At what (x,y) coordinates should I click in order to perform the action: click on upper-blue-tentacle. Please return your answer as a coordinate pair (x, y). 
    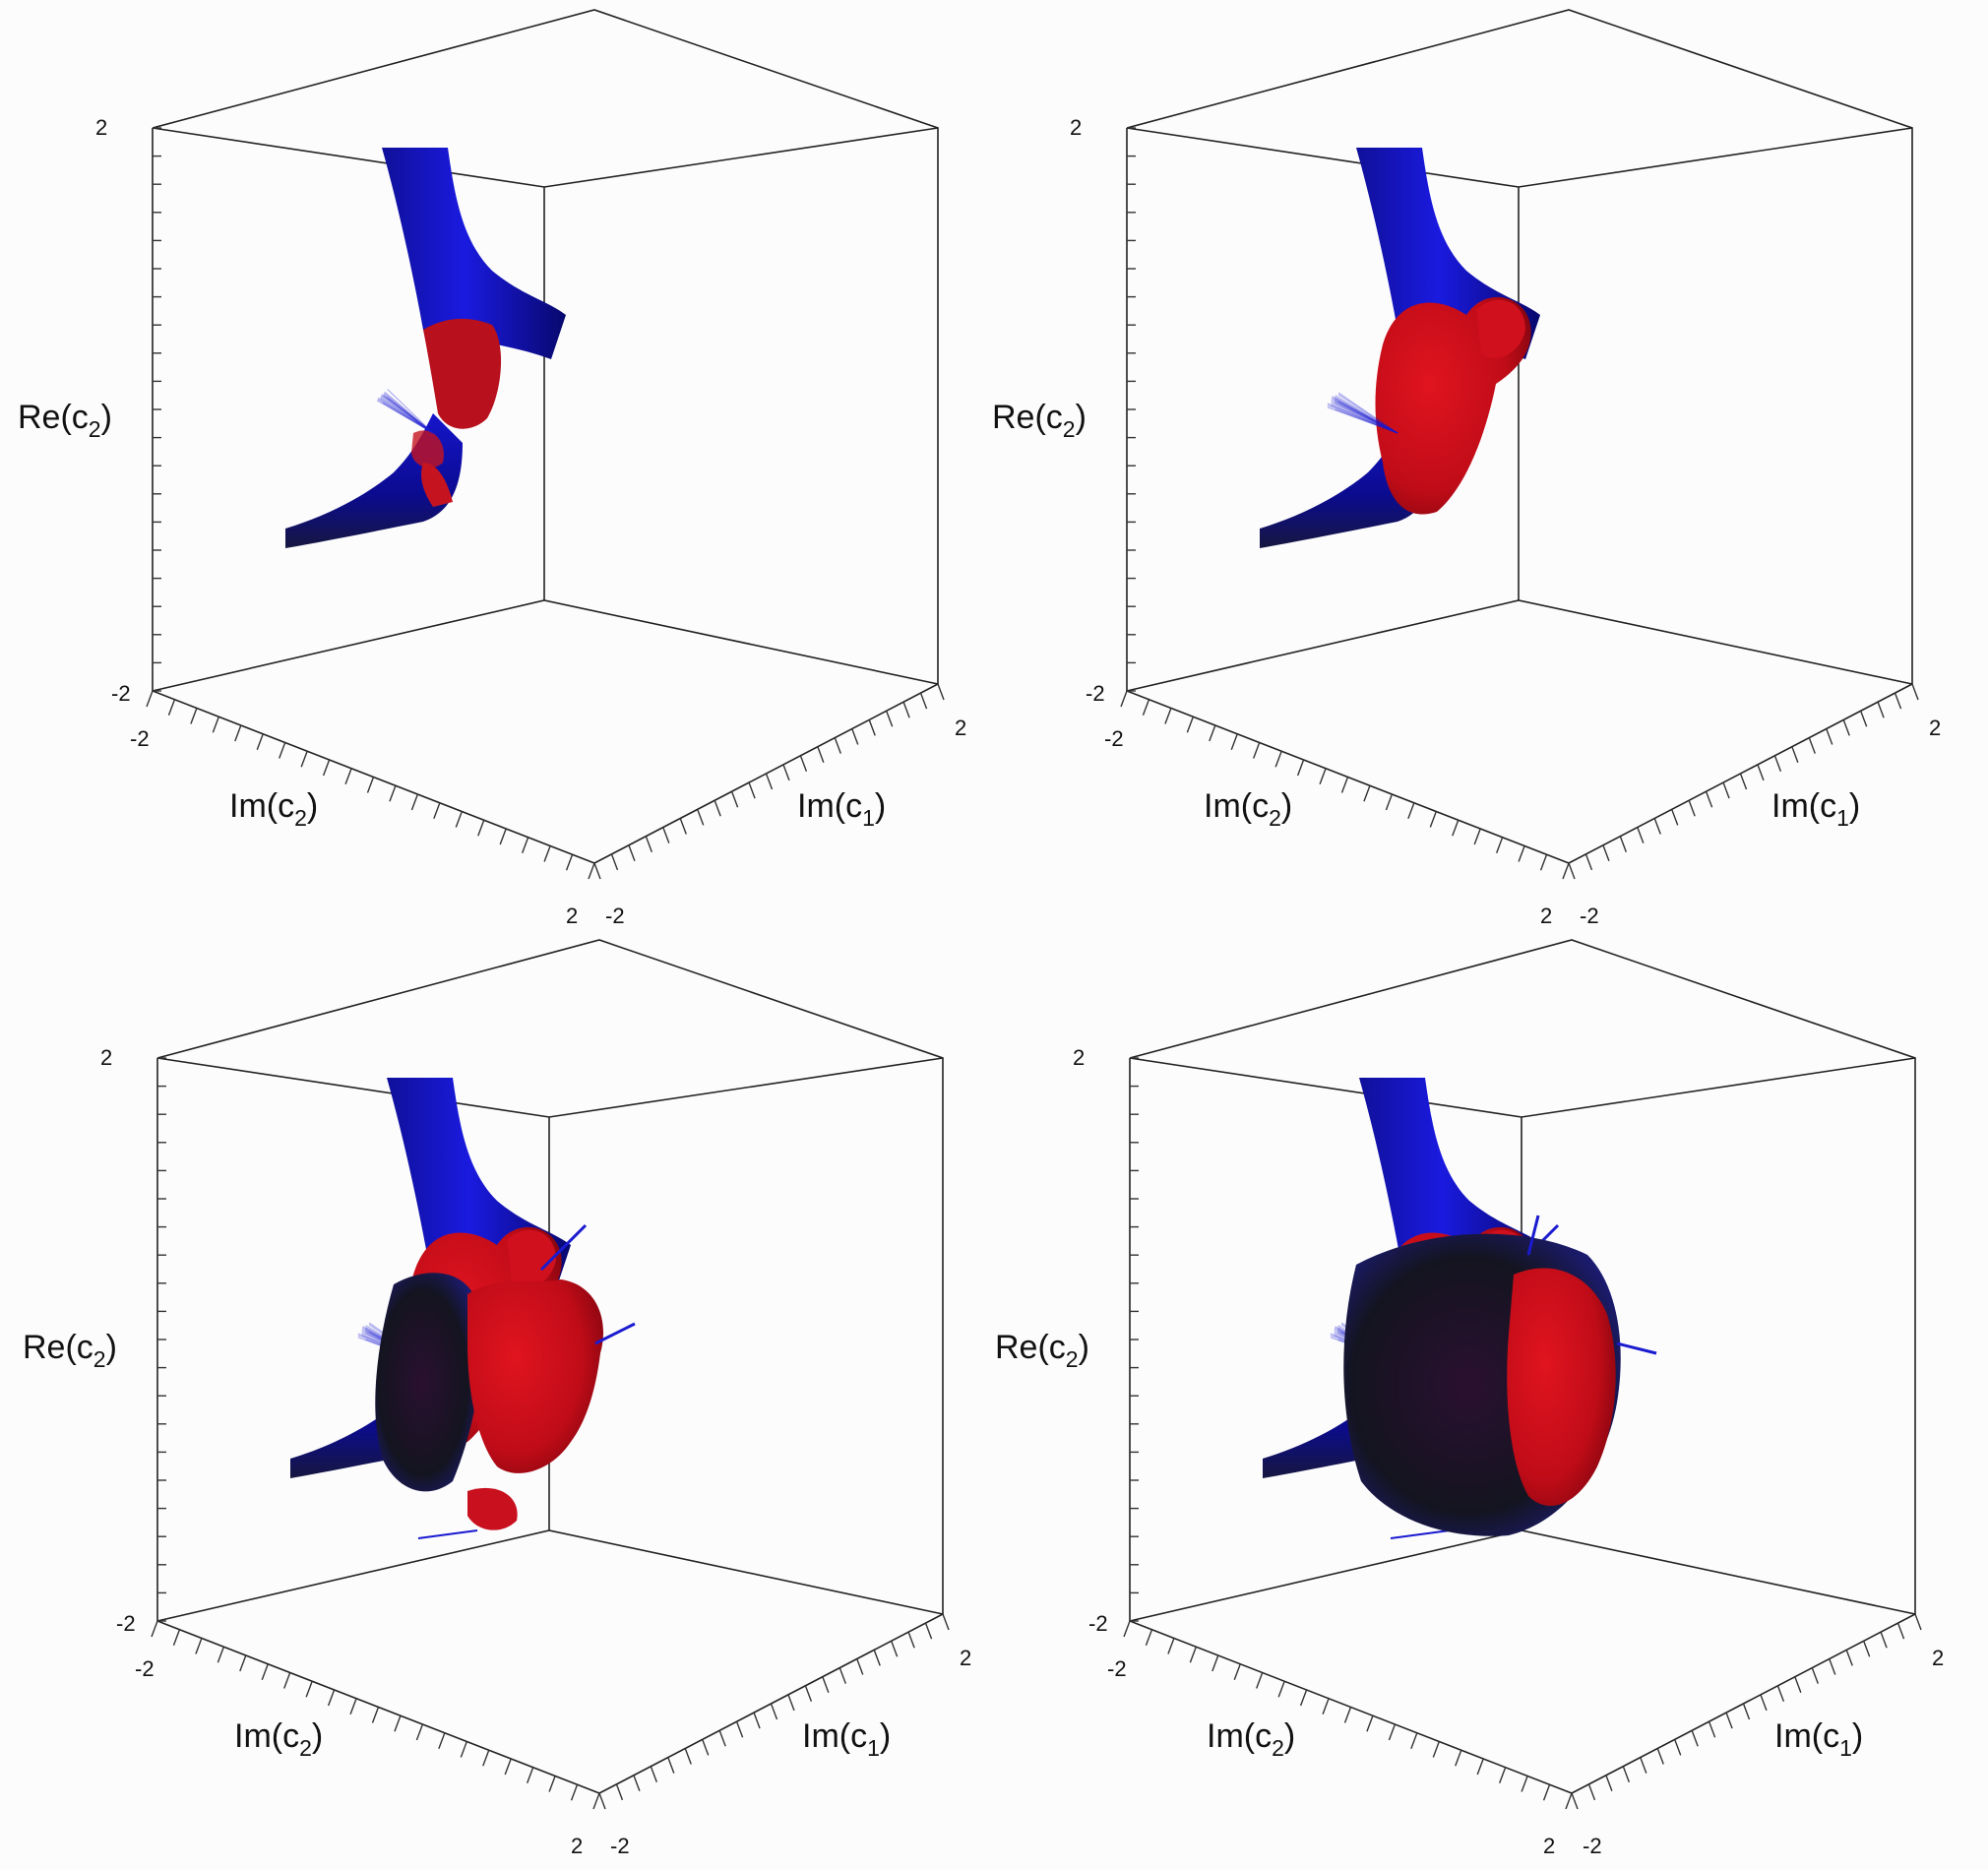
    Looking at the image, I should click on (474, 253).